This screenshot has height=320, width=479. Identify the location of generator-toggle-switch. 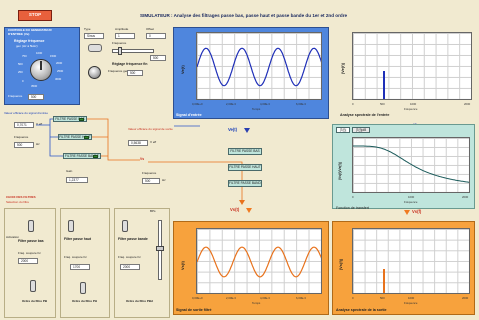
(95, 48).